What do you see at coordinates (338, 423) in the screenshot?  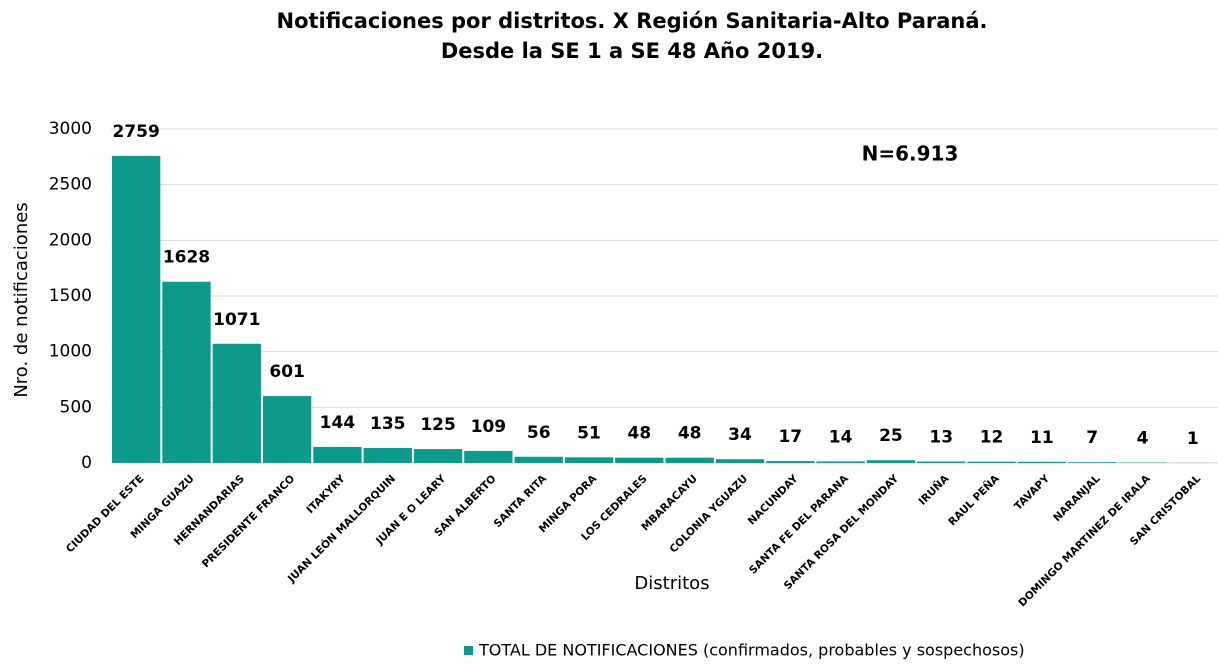 I see `value-label: 144` at bounding box center [338, 423].